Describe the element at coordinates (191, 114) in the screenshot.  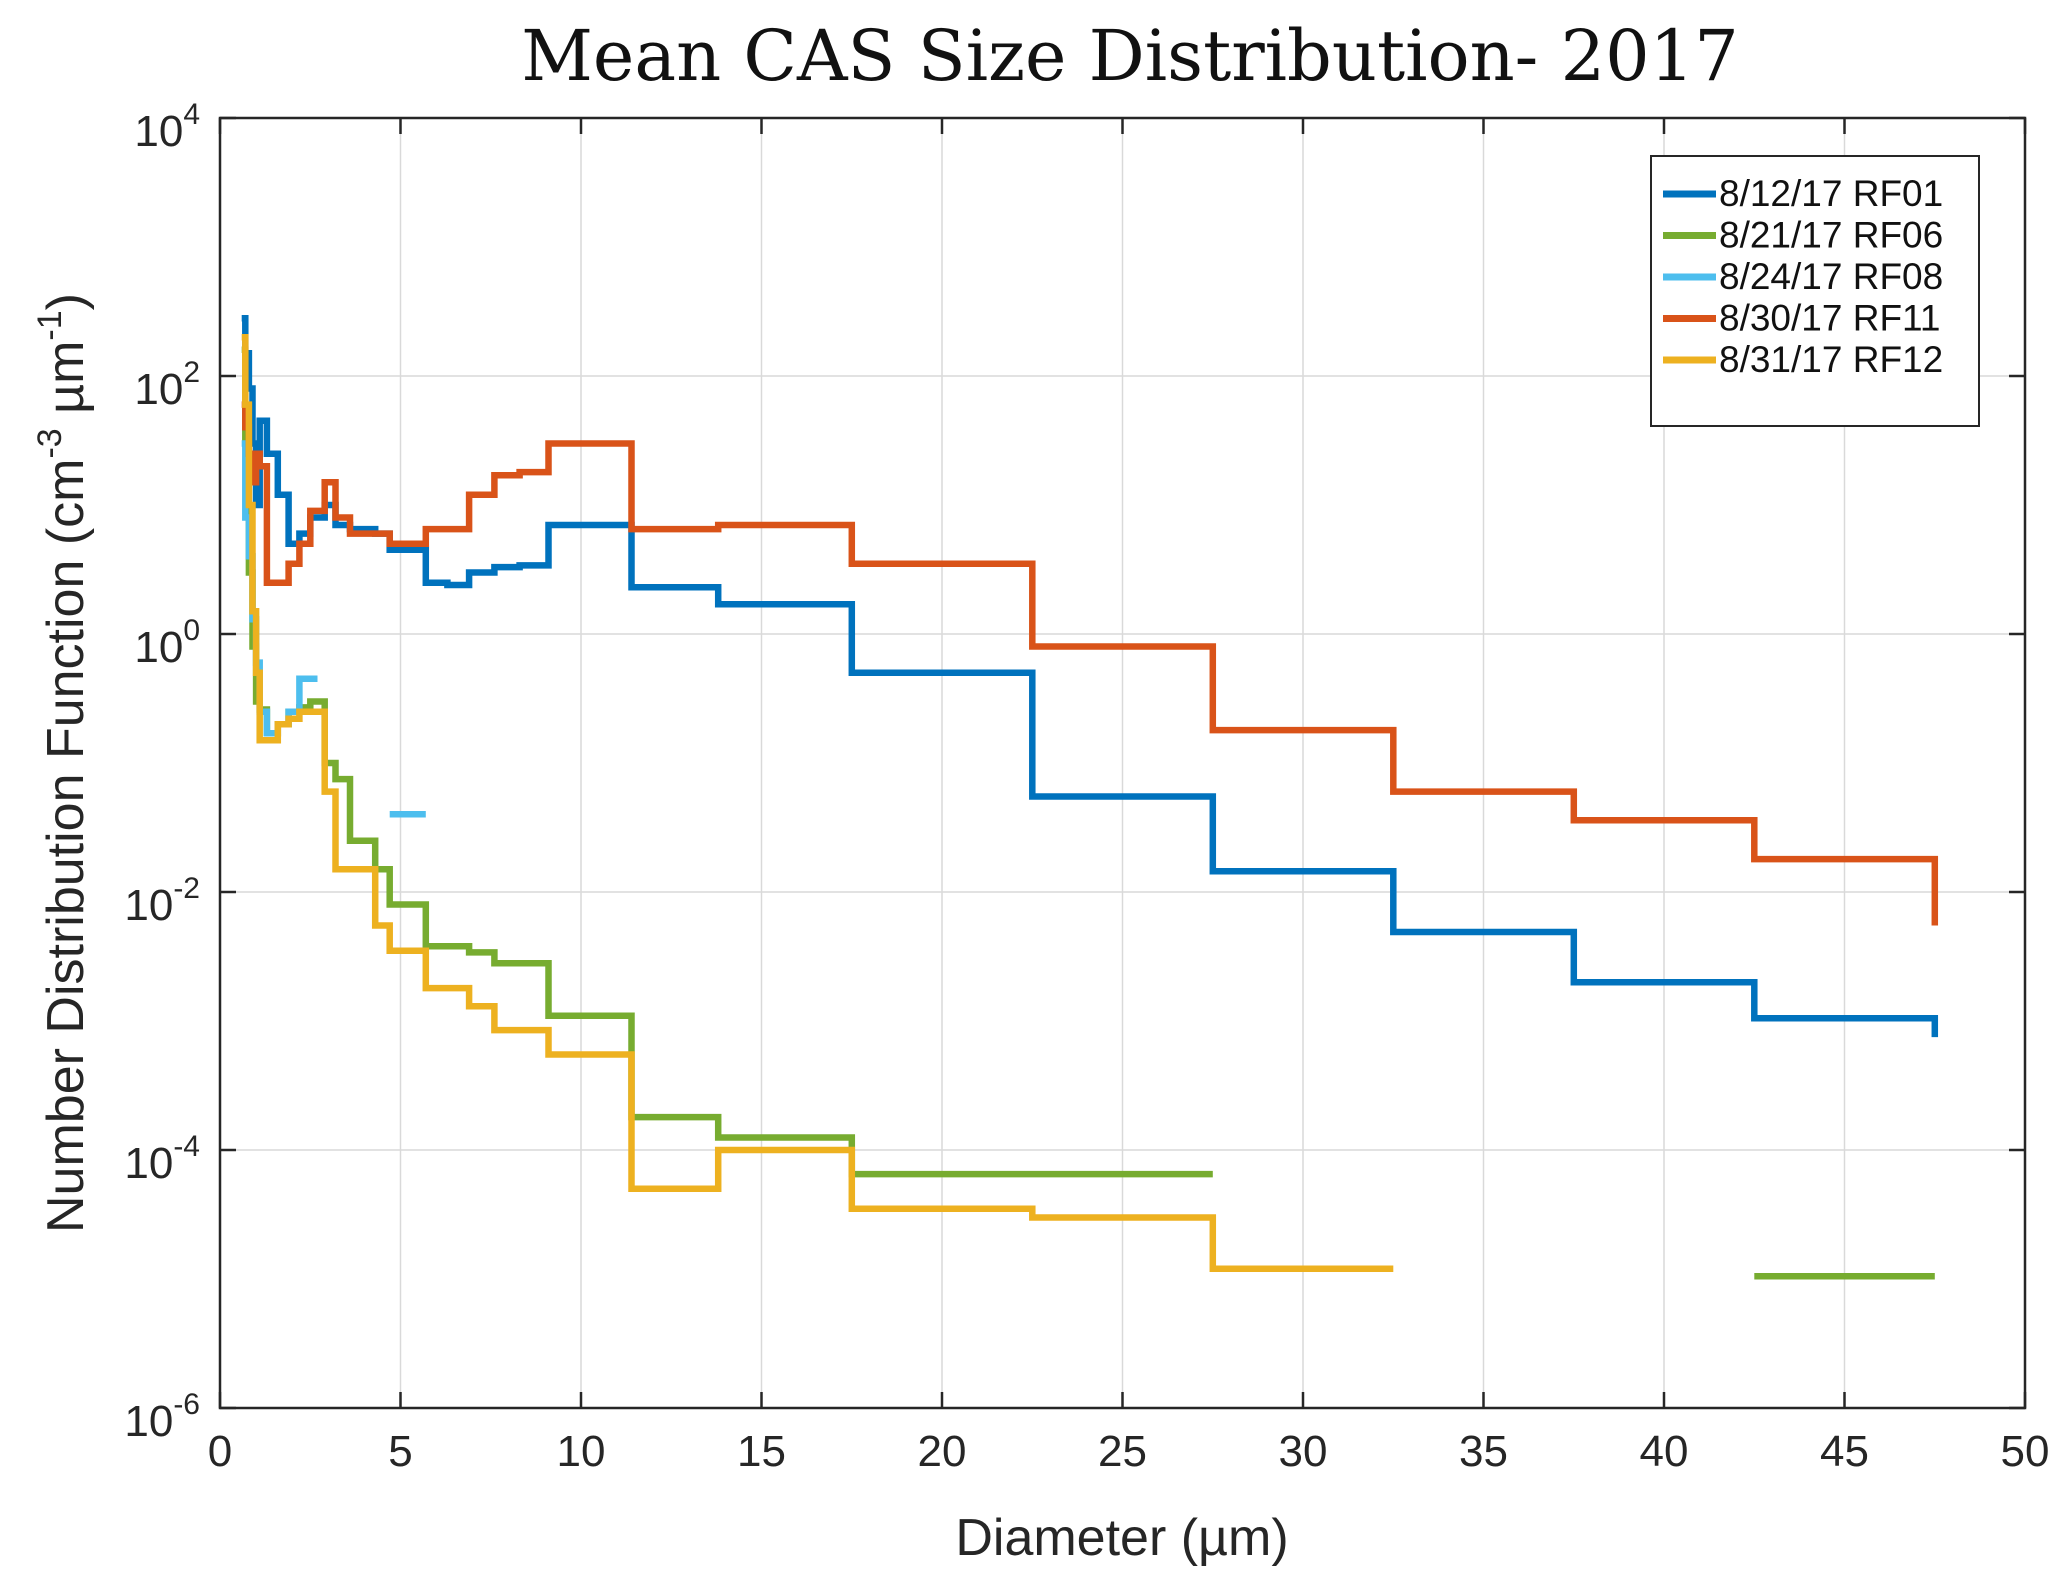
I see `y-tick-exponent: 4` at that location.